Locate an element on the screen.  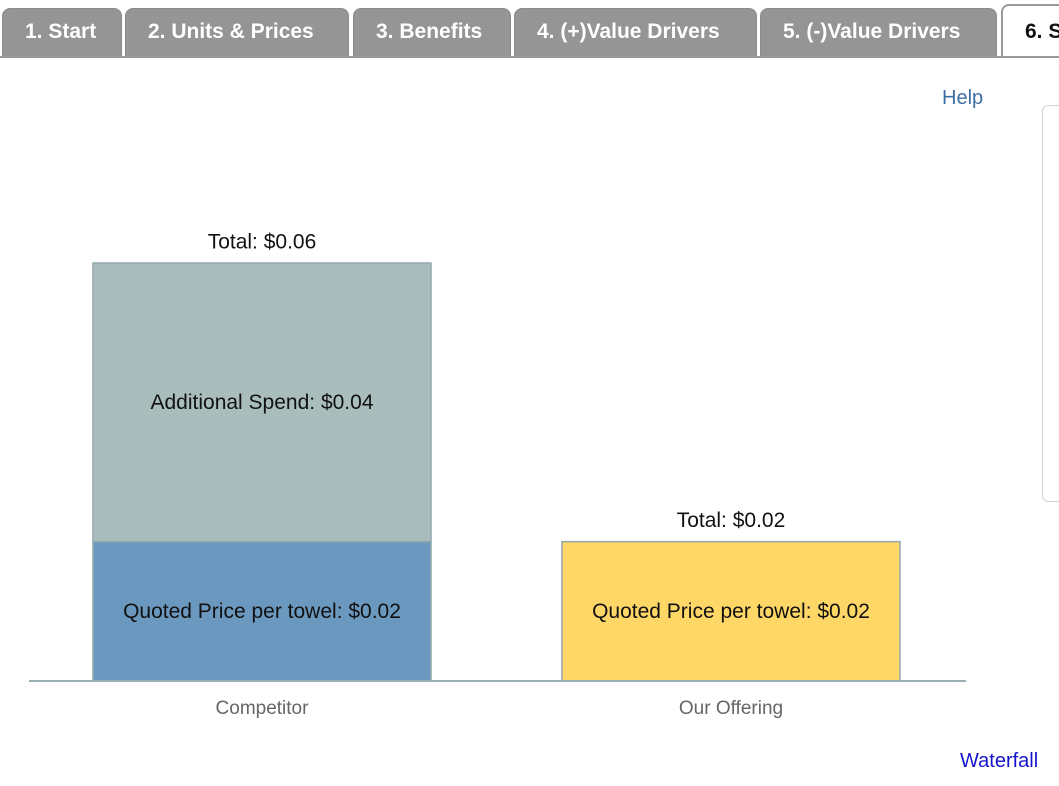
total-label-competitor: Total: $0.06 is located at coordinates (262, 242).